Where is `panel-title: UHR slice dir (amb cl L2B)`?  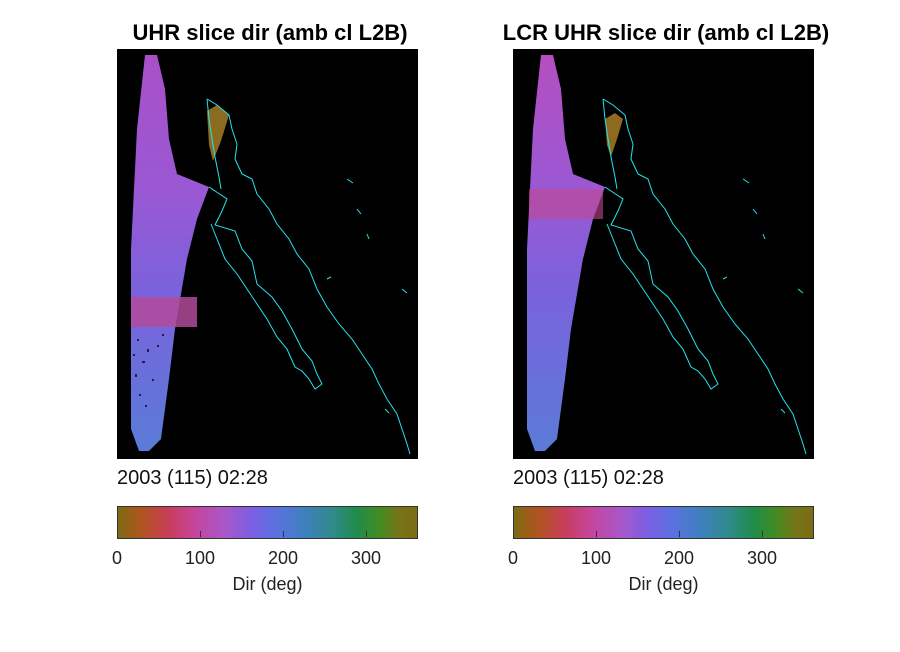 panel-title: UHR slice dir (amb cl L2B) is located at coordinates (270, 32).